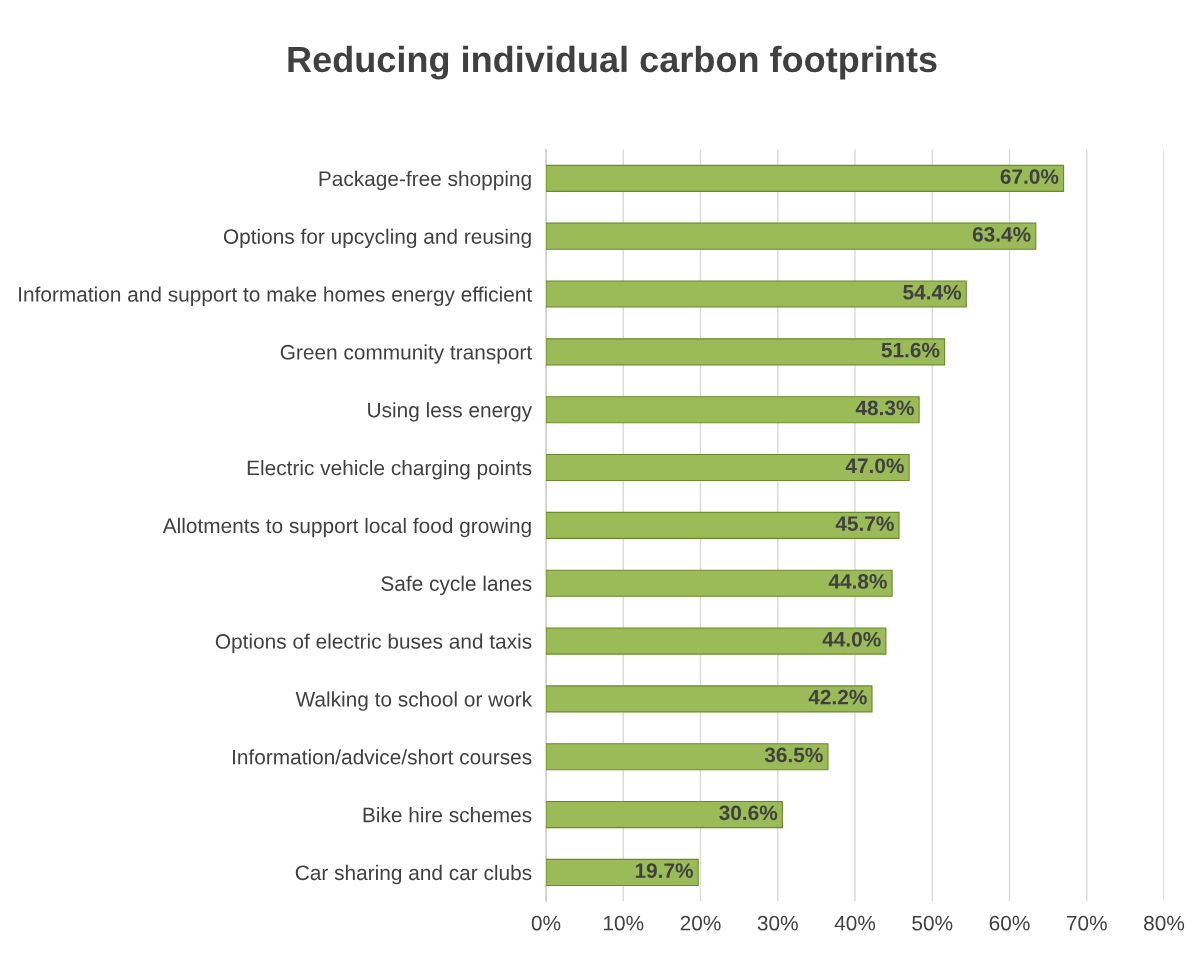 The width and height of the screenshot is (1200, 964). What do you see at coordinates (389, 469) in the screenshot?
I see `y-tick-label: Electric vehicle charging points` at bounding box center [389, 469].